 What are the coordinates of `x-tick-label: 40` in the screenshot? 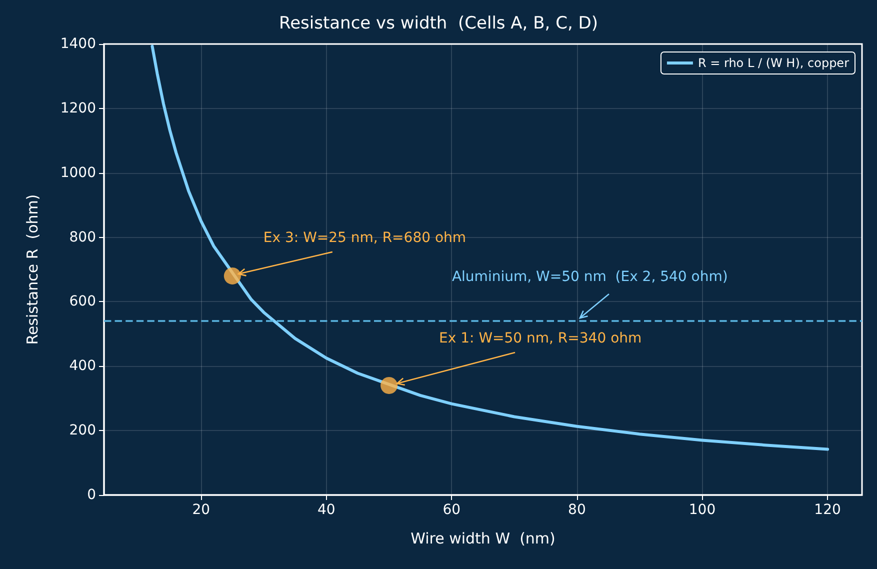 It's located at (326, 510).